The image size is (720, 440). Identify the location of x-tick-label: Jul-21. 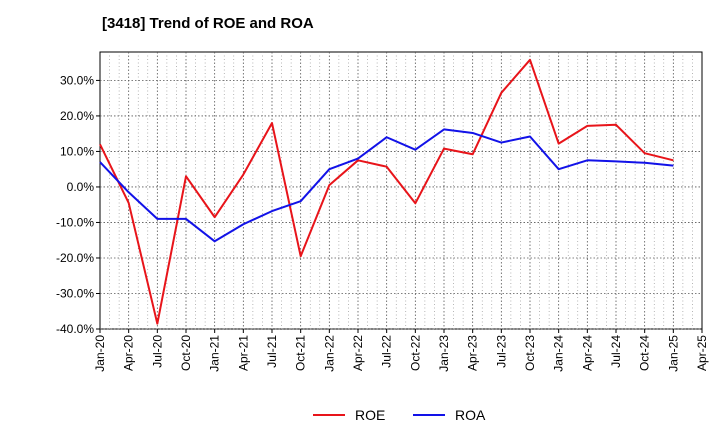
(272, 351).